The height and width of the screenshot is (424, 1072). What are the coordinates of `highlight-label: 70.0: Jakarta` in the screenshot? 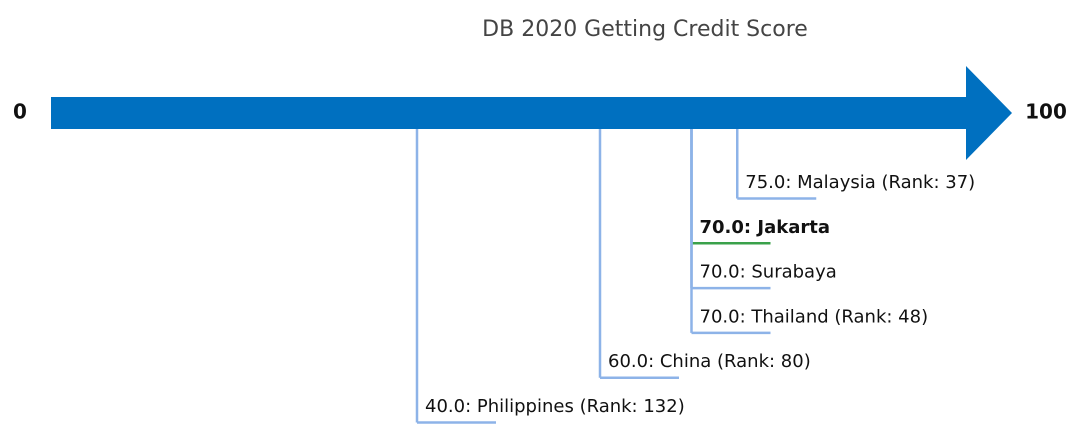 It's located at (765, 227).